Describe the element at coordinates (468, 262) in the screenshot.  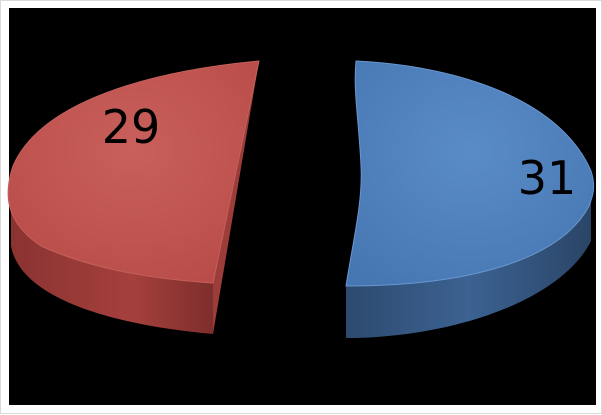
I see `slice-31-side` at that location.